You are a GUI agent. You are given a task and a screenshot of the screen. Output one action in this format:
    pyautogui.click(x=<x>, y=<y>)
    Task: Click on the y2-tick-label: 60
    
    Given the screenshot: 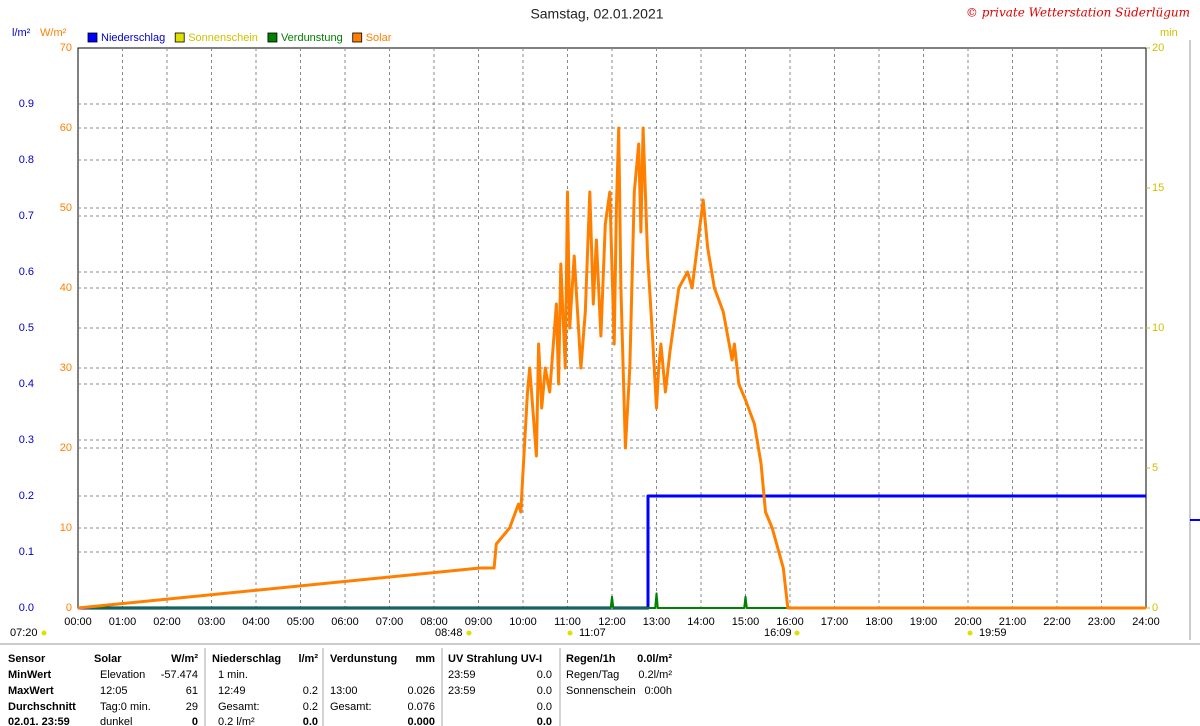 What is the action you would take?
    pyautogui.click(x=66, y=128)
    